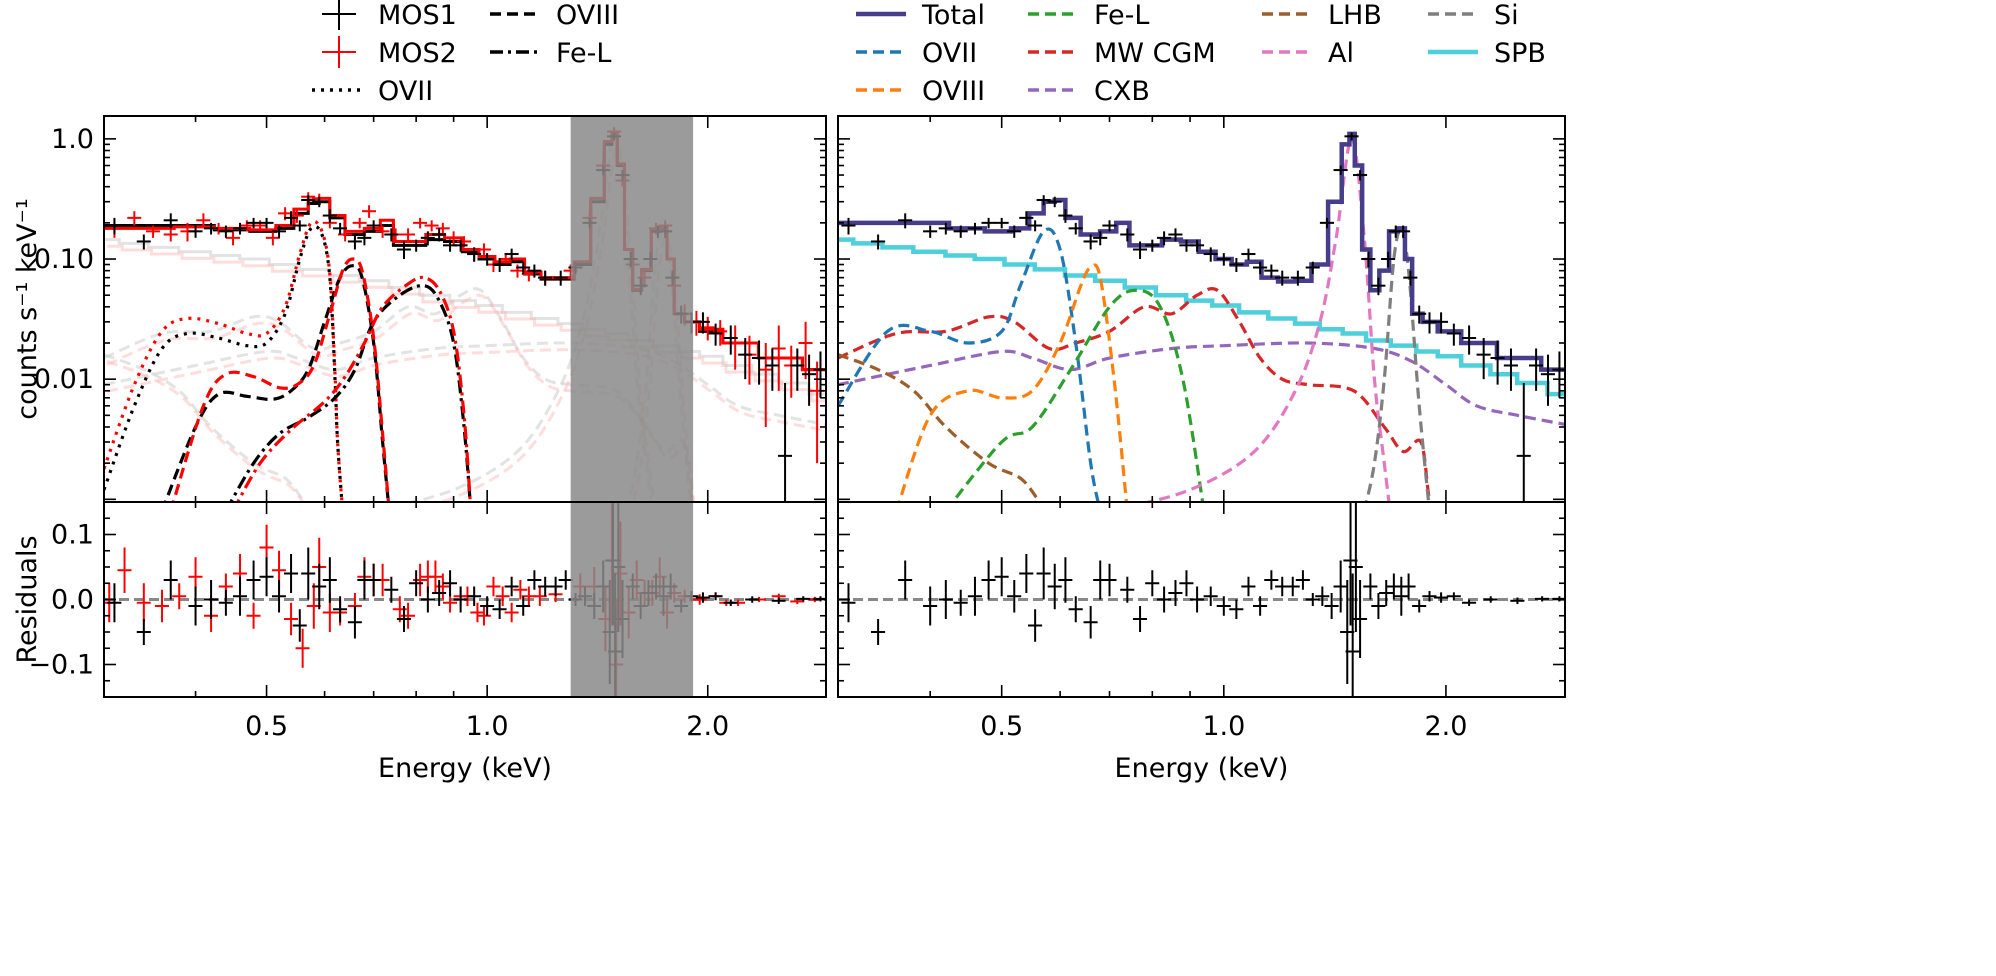 The height and width of the screenshot is (976, 1996). I want to click on x-axis-label: Energy (keV), so click(1202, 768).